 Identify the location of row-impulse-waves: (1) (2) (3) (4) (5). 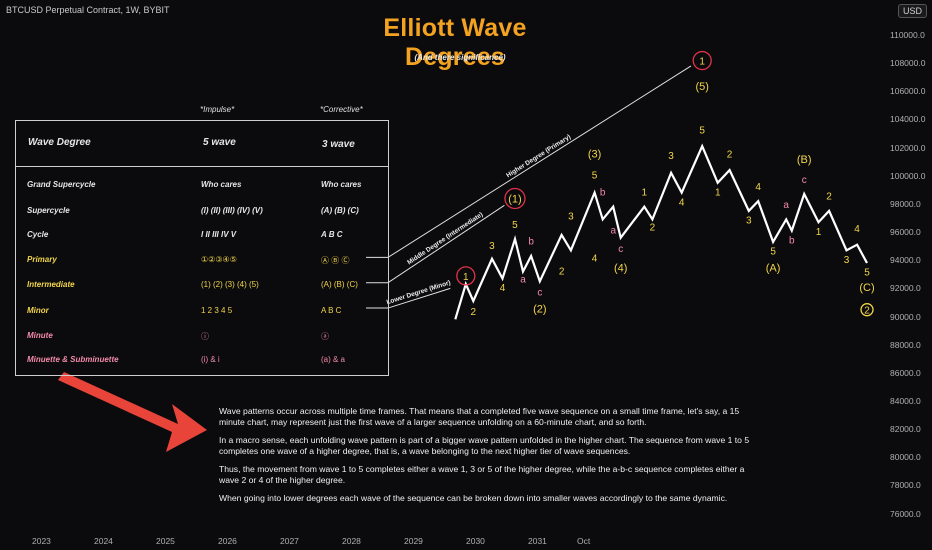
(230, 284).